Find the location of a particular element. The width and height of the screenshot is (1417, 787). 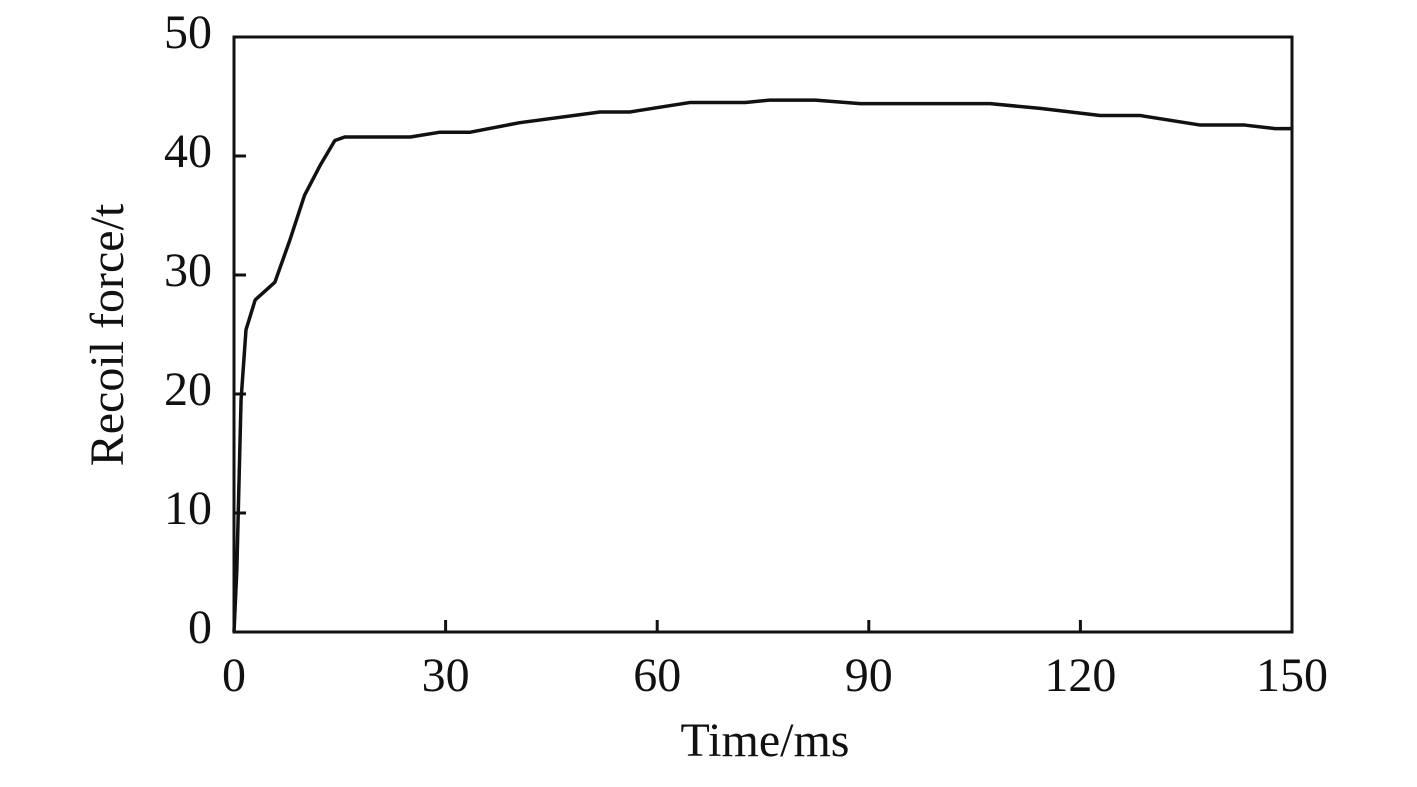

y-tick-label: 30 is located at coordinates (188, 270).